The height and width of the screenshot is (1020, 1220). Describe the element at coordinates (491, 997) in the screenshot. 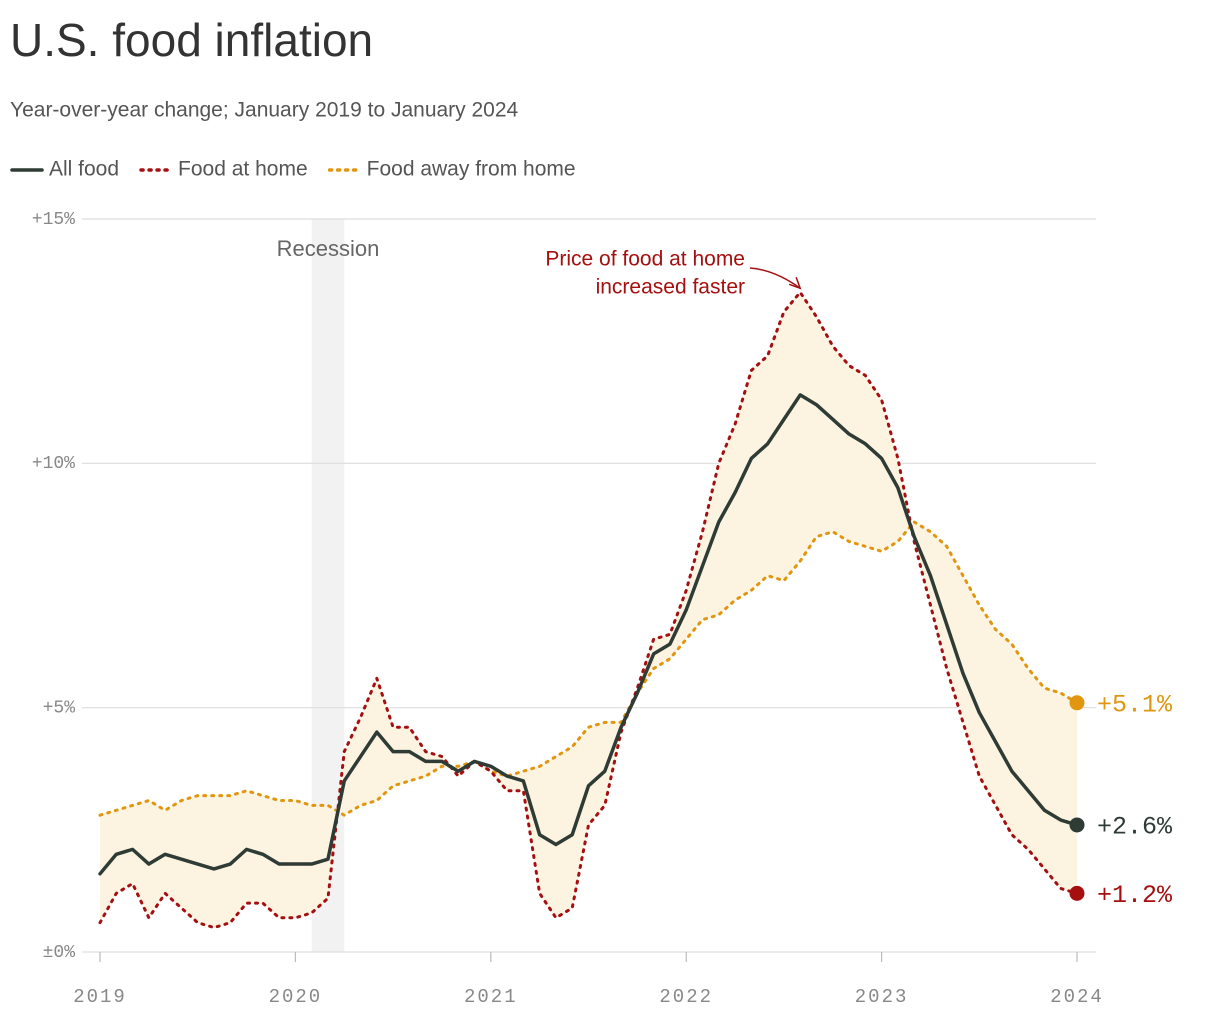

I see `x-tick-label: 2021` at that location.